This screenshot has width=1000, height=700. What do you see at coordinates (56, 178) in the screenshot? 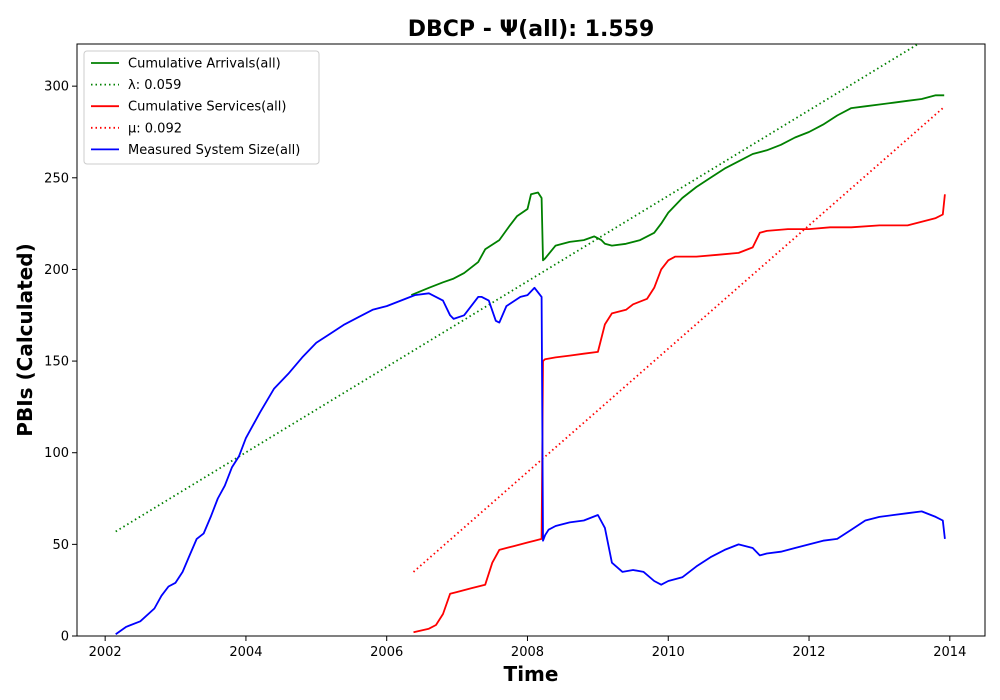
I see `y-tick-label: 250` at bounding box center [56, 178].